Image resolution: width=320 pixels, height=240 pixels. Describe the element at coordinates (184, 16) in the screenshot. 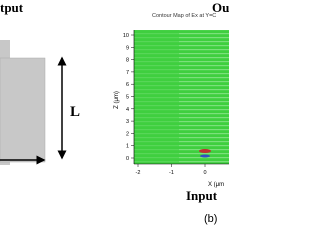

I see `plot-title: Contour Map of Ex at Y=C` at that location.